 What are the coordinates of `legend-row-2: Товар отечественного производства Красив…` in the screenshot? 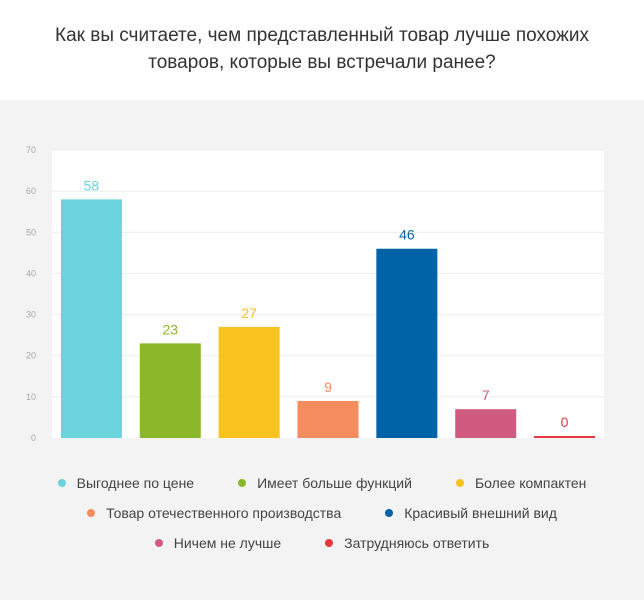 It's located at (322, 513).